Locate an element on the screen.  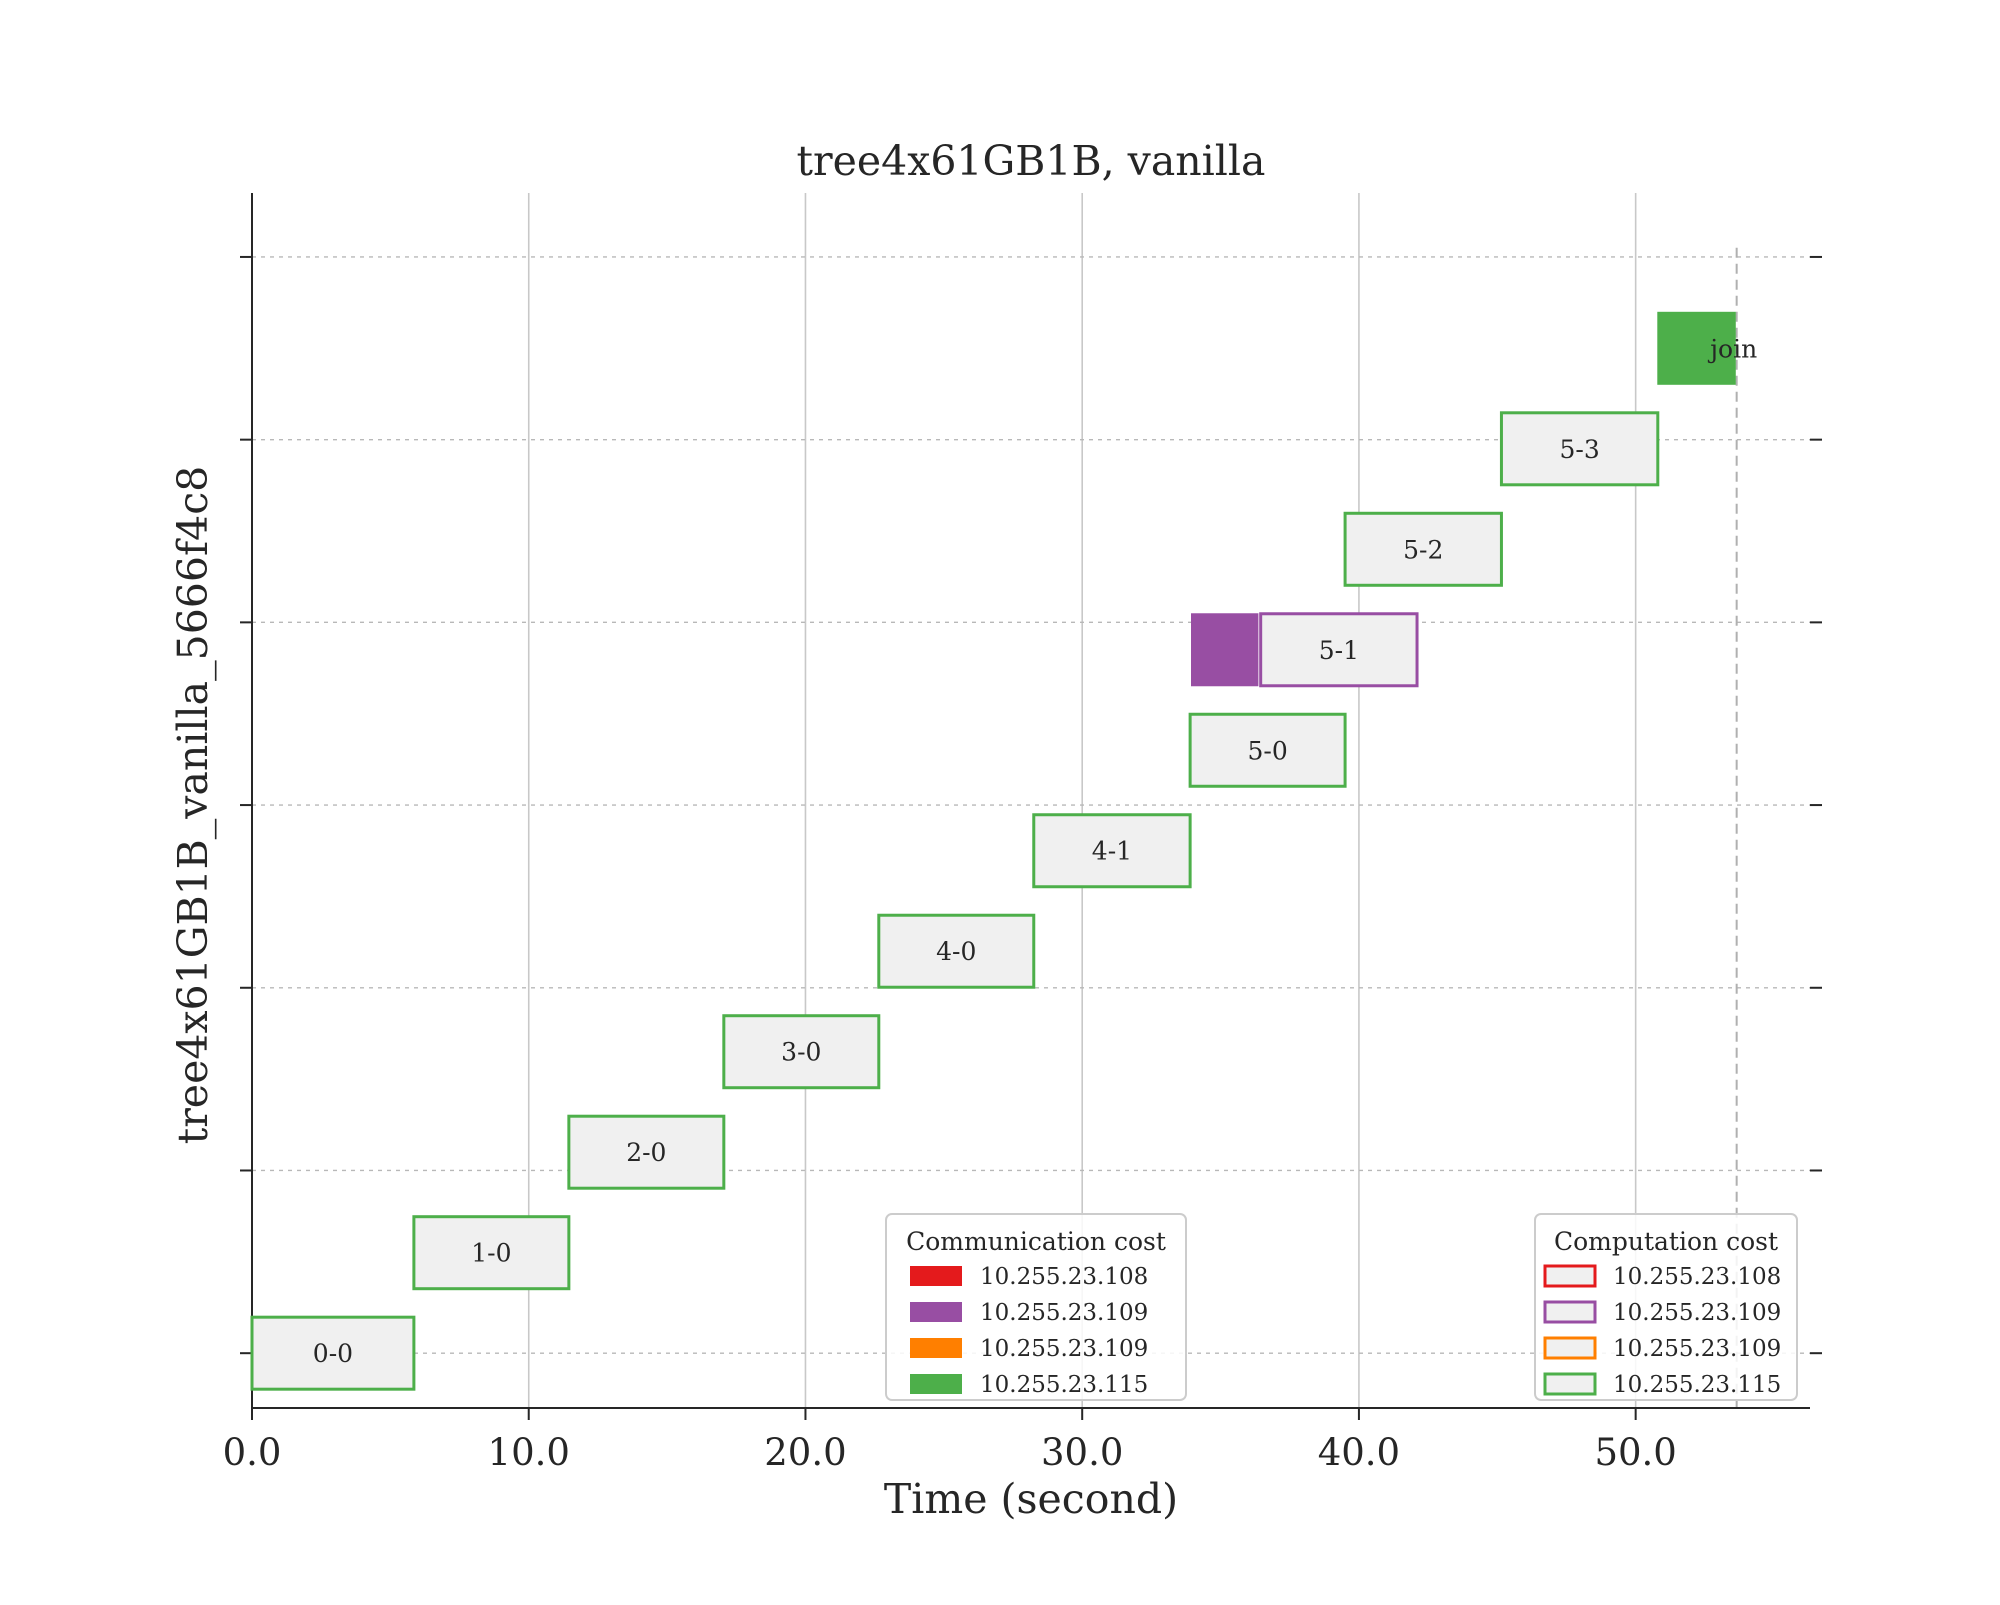
y-axis-label: tree4x61GB1B_vanilla_5666f4c8 is located at coordinates (193, 805).